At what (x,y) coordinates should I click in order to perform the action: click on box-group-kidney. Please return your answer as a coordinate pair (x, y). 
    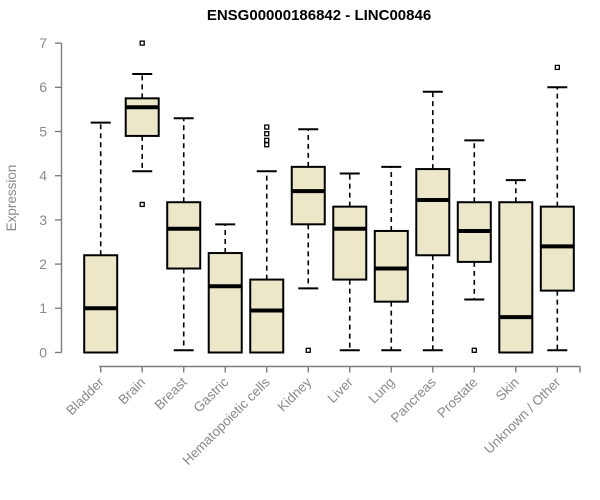
    Looking at the image, I should click on (308, 240).